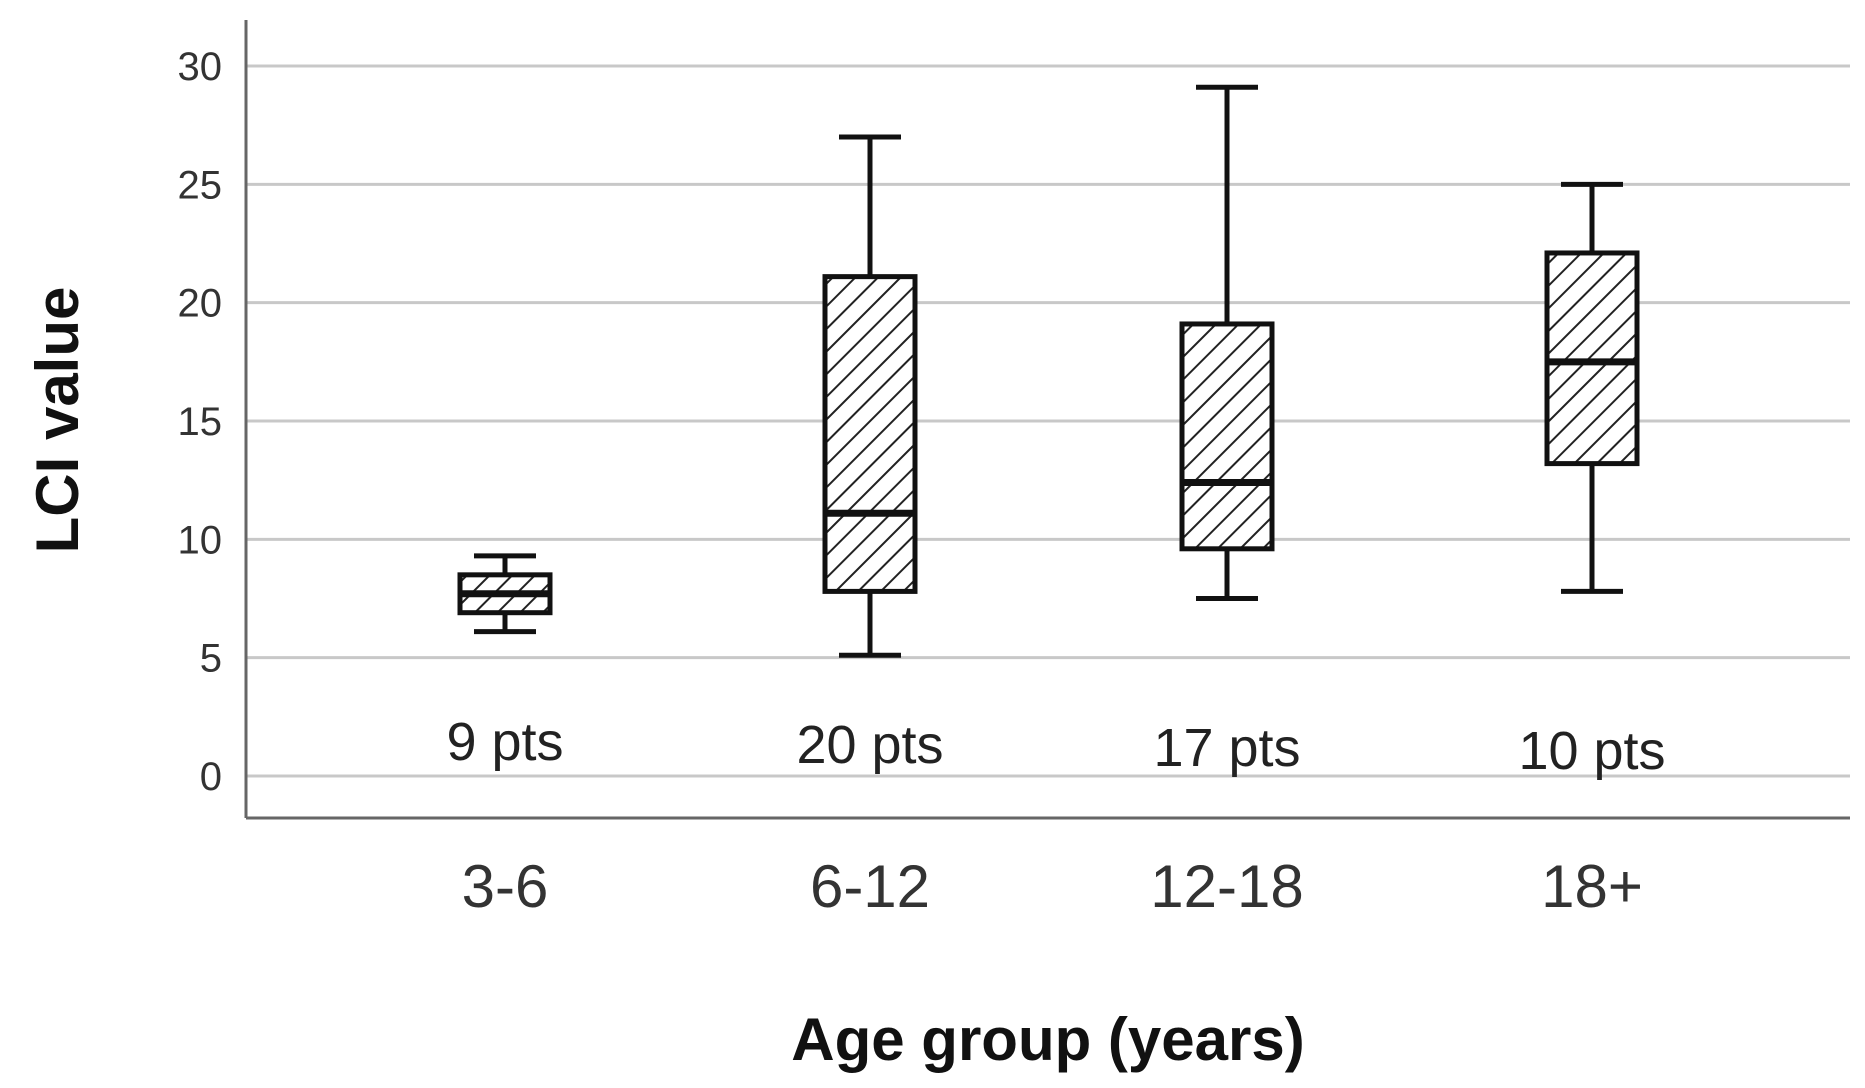  I want to click on count-label: 9 pts, so click(504, 742).